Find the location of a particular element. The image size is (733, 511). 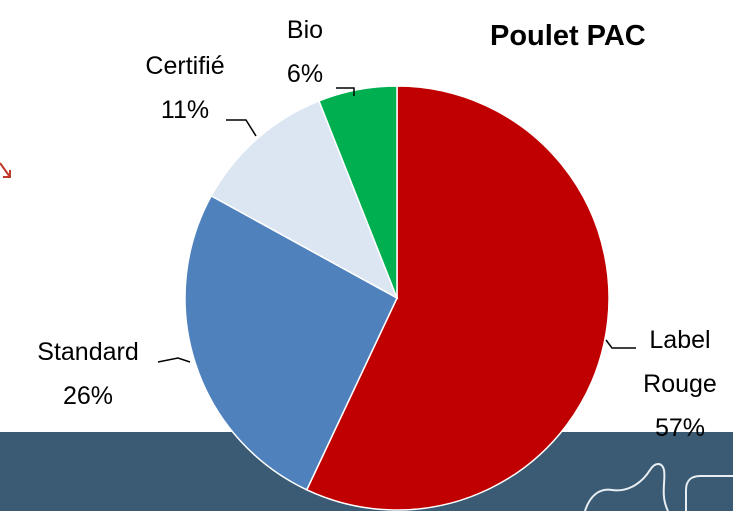

slice-label: Certifié 11% is located at coordinates (185, 88).